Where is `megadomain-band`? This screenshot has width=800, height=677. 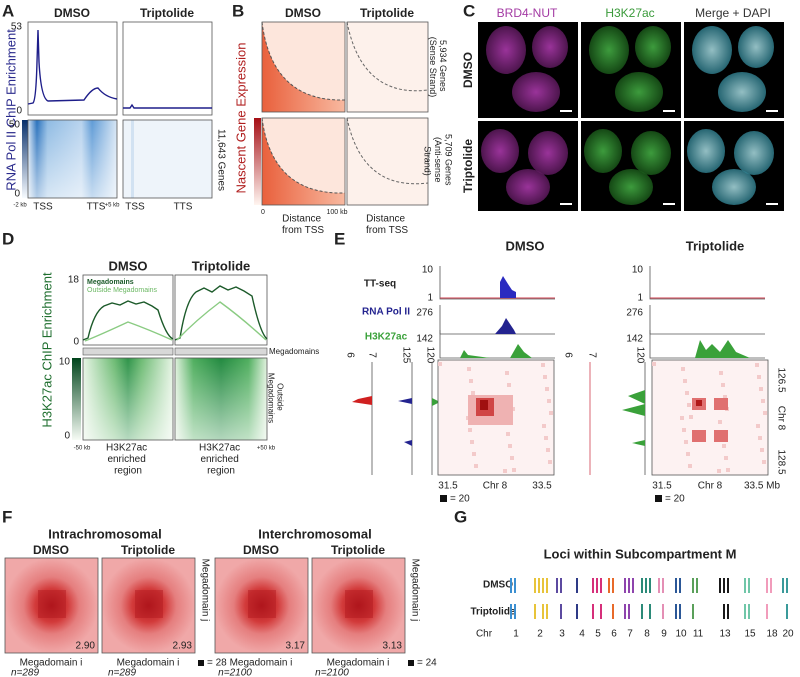
megadomain-band is located at coordinates (221, 351).